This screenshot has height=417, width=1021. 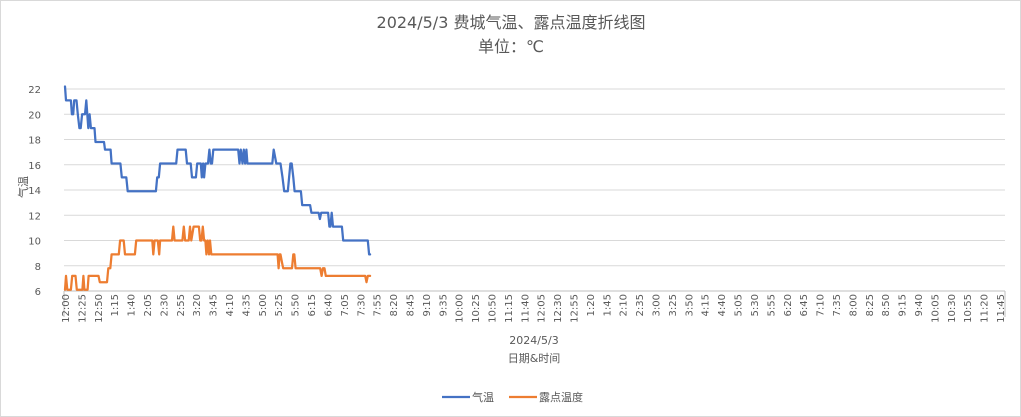 What do you see at coordinates (115, 305) in the screenshot?
I see `x-tick-label: 1:15` at bounding box center [115, 305].